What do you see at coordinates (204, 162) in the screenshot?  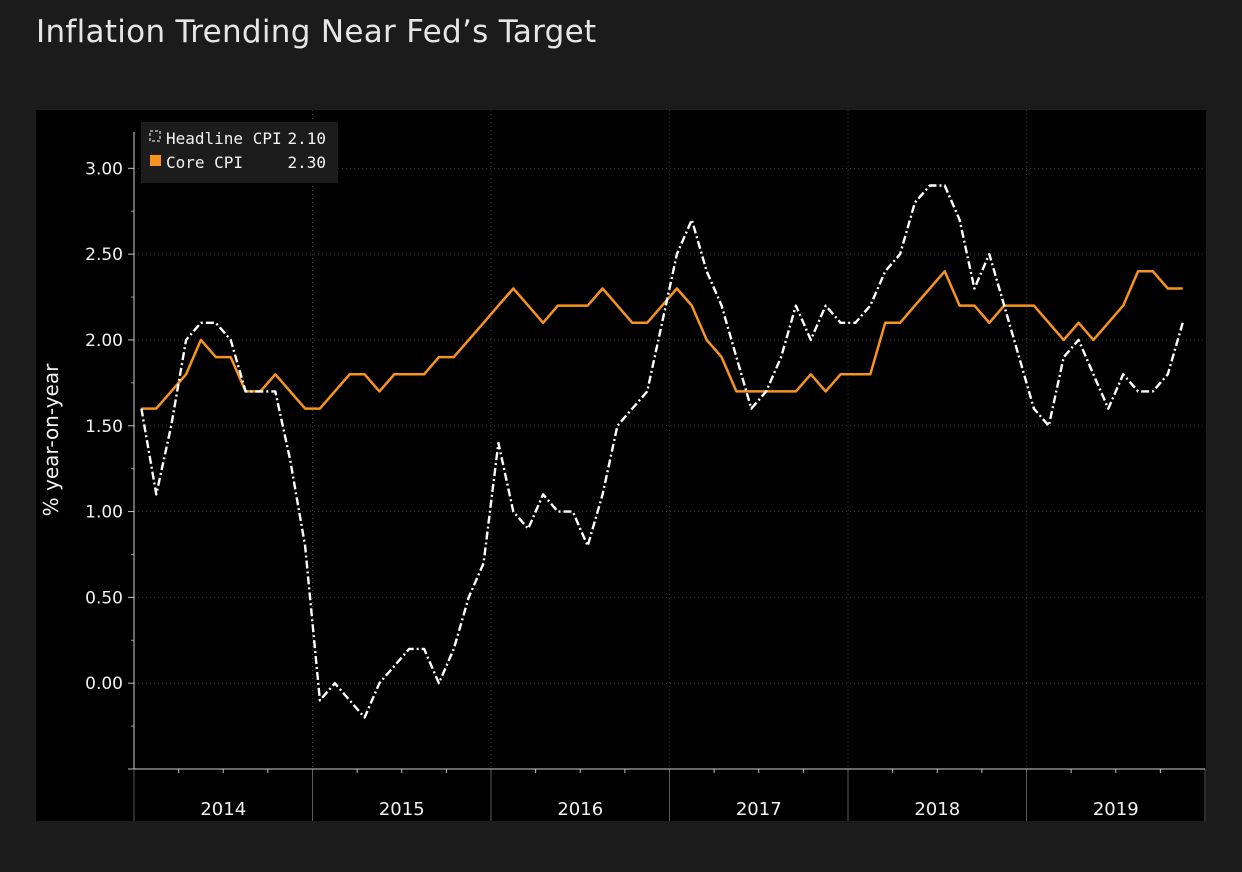 I see `legend-label-core: Core CPI` at bounding box center [204, 162].